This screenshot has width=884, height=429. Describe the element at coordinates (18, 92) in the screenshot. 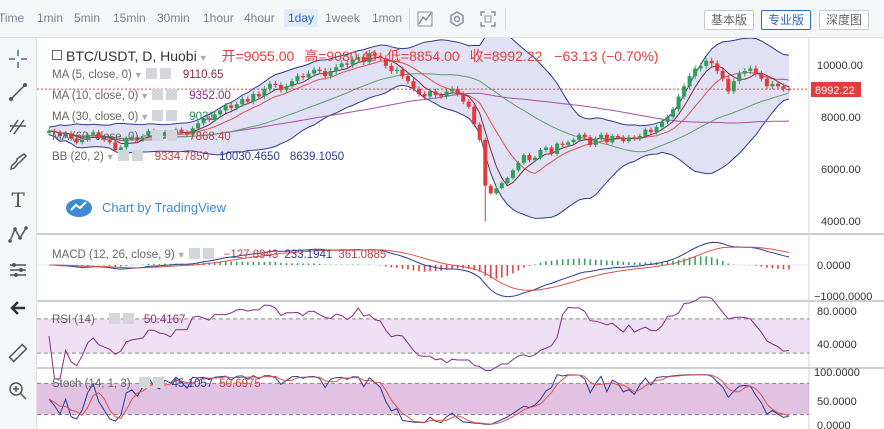

I see `line-icon` at that location.